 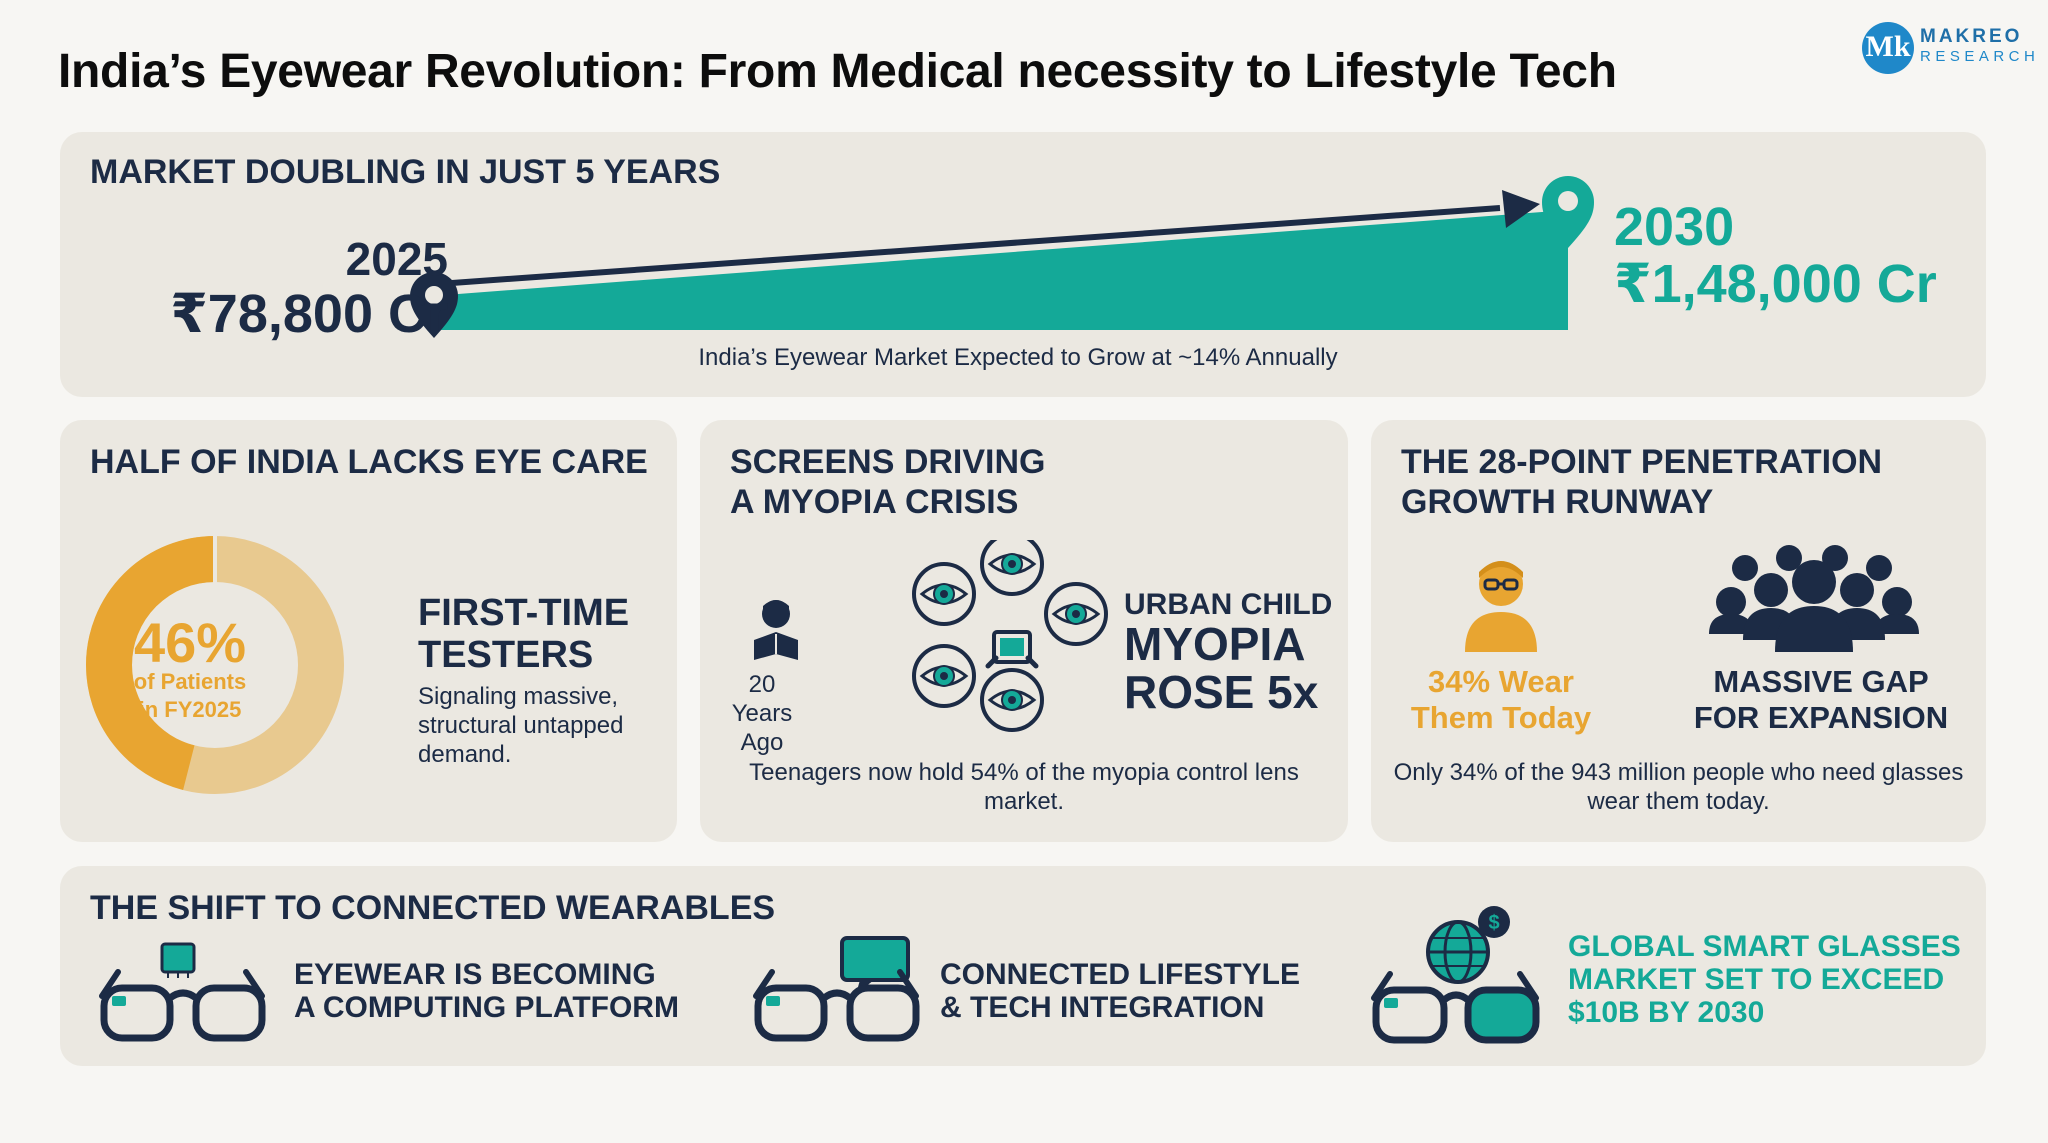 What do you see at coordinates (1814, 598) in the screenshot?
I see `crowd-icon` at bounding box center [1814, 598].